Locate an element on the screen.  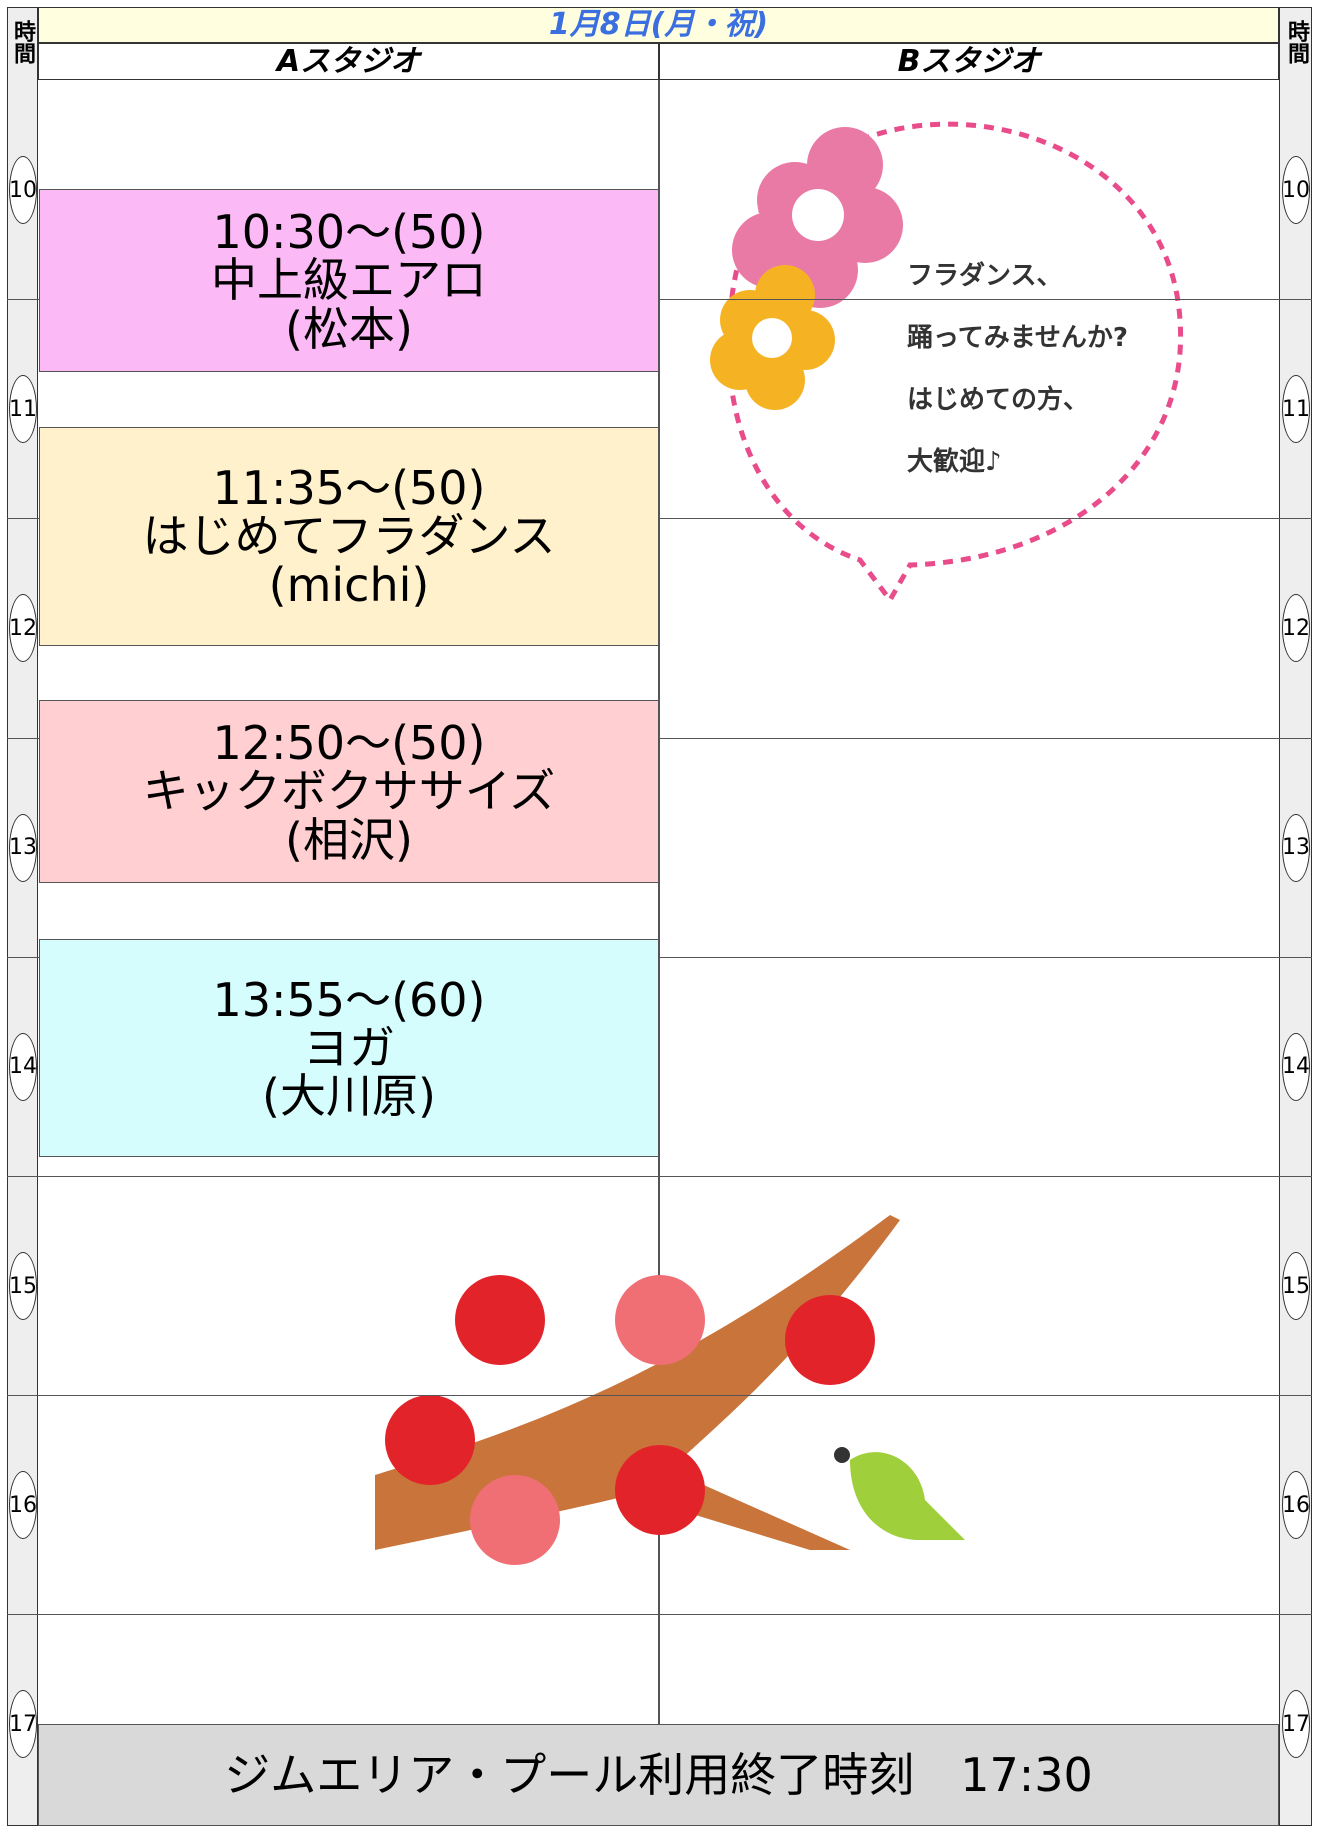
bubble is located at coordinates (947, 363).